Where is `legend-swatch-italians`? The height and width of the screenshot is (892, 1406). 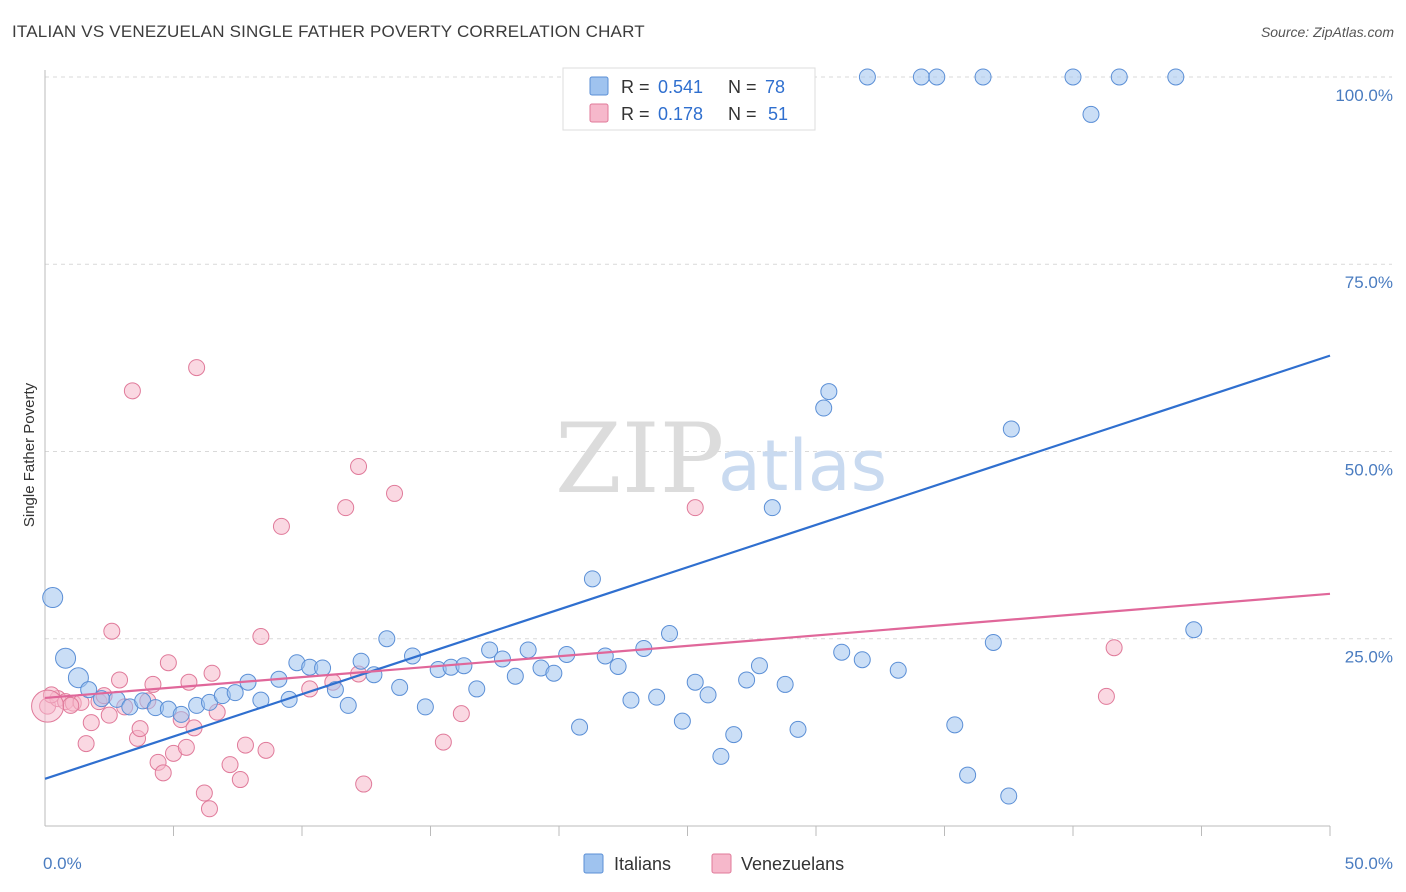 legend-swatch-italians is located at coordinates (599, 86).